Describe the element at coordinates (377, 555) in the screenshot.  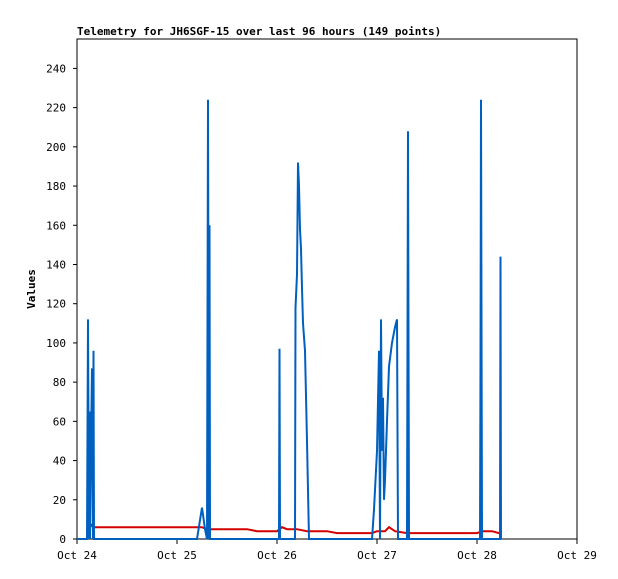
I see `x-tick-label: Oct 27` at that location.